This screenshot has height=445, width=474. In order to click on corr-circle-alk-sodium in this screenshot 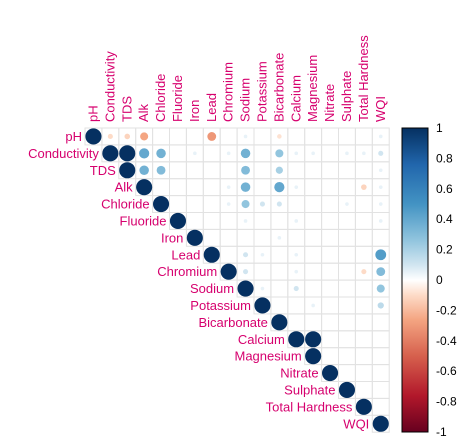, I will do `click(245, 187)`.